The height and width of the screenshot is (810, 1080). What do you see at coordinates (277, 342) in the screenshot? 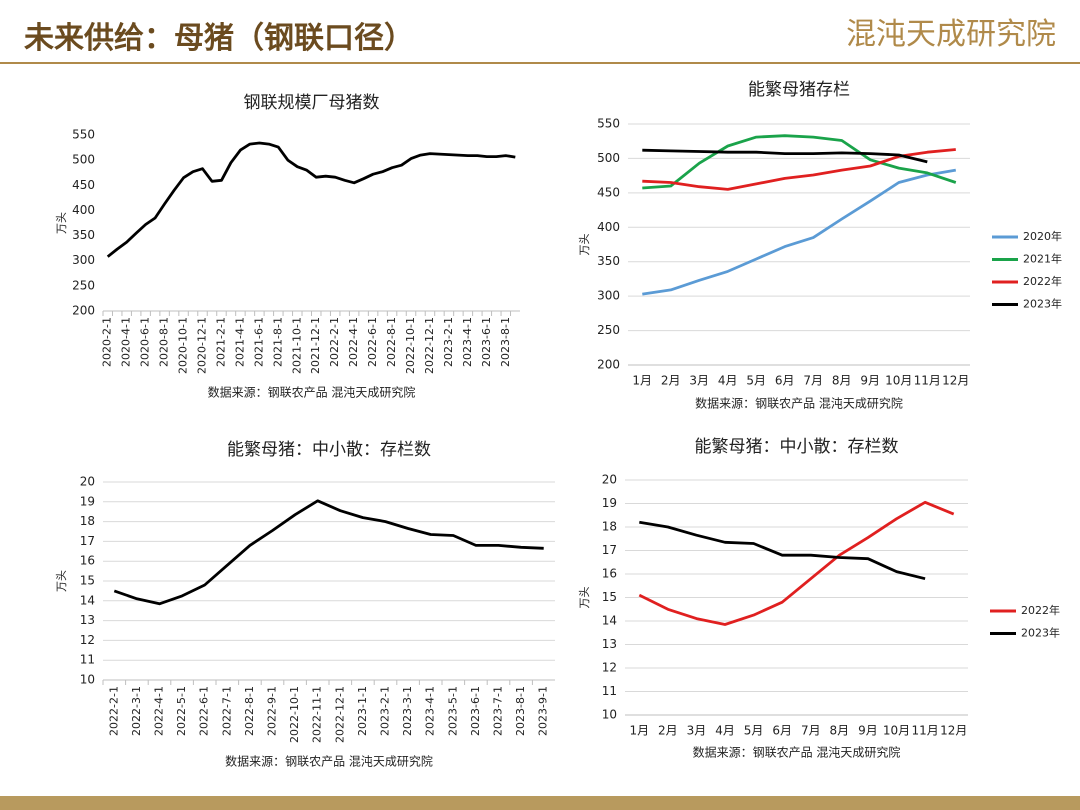
I see `x-tick-label: 2021-8-1` at bounding box center [277, 342].